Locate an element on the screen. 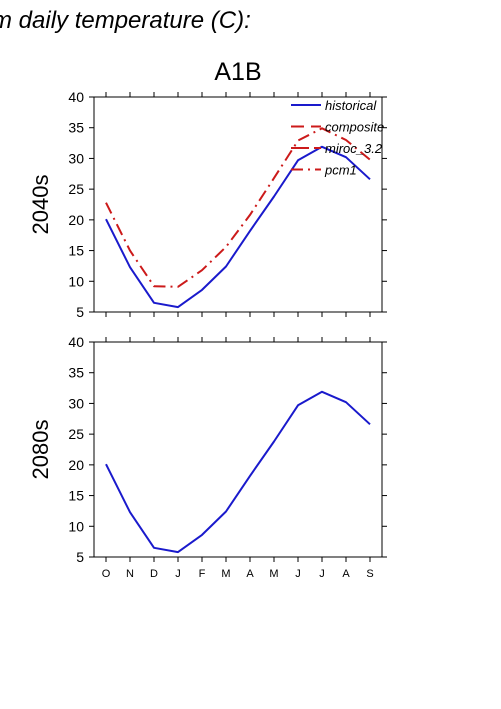 This screenshot has width=501, height=709. figure-title: m daily temperature (C): is located at coordinates (125, 20).